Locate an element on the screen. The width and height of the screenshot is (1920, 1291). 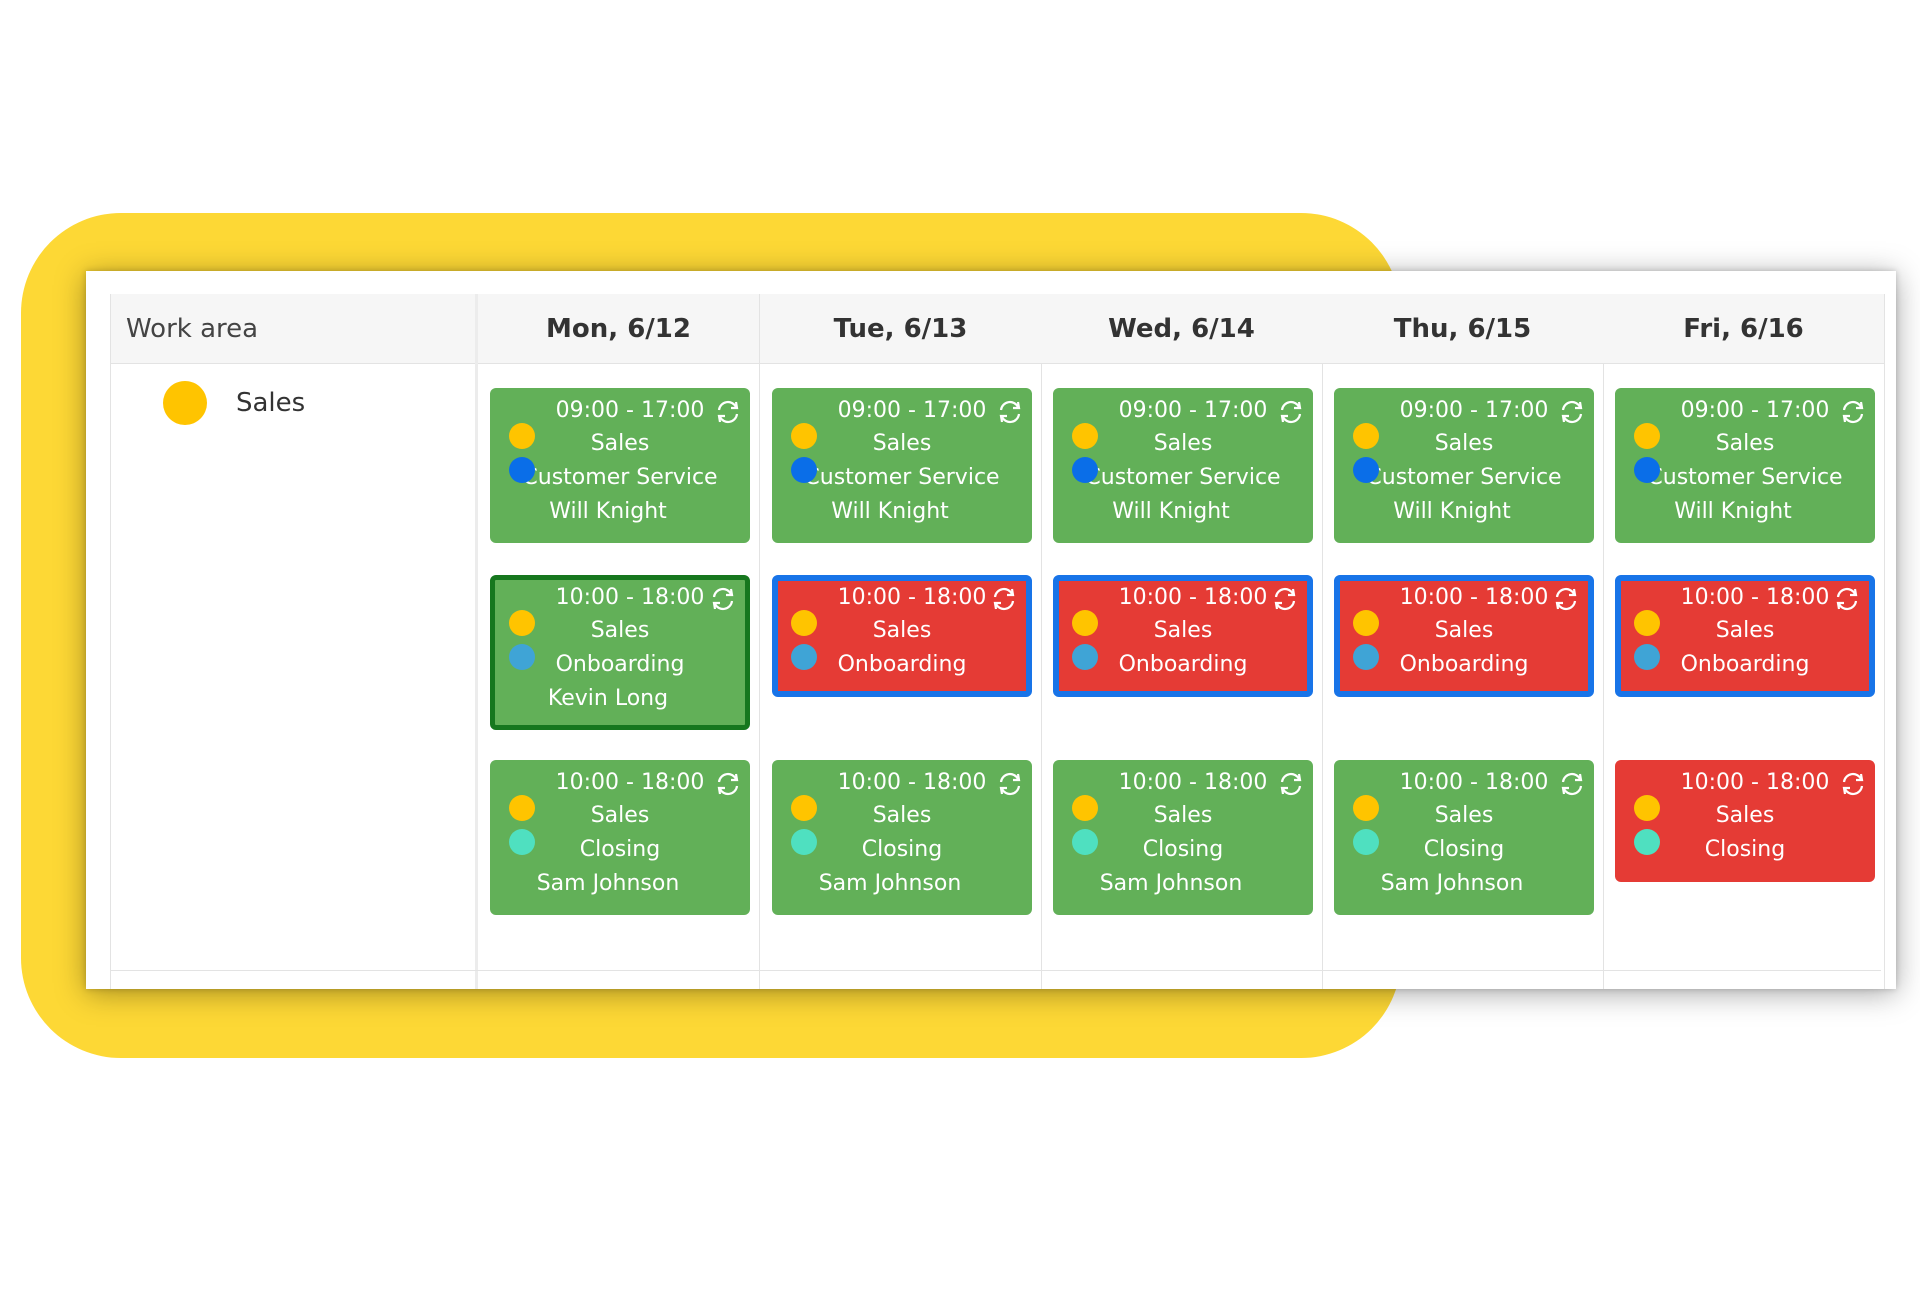
shift-card: 10:00 - 18:00 Sales Closing is located at coordinates (1745, 821).